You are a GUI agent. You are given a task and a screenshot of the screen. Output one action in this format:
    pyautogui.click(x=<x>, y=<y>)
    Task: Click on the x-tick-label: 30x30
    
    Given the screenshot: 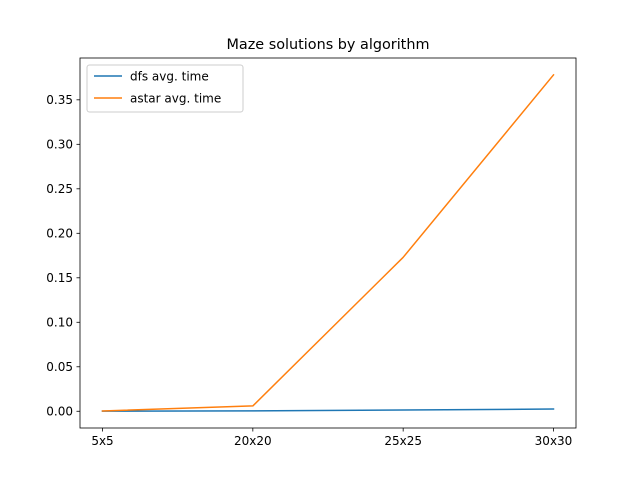 What is the action you would take?
    pyautogui.click(x=554, y=441)
    